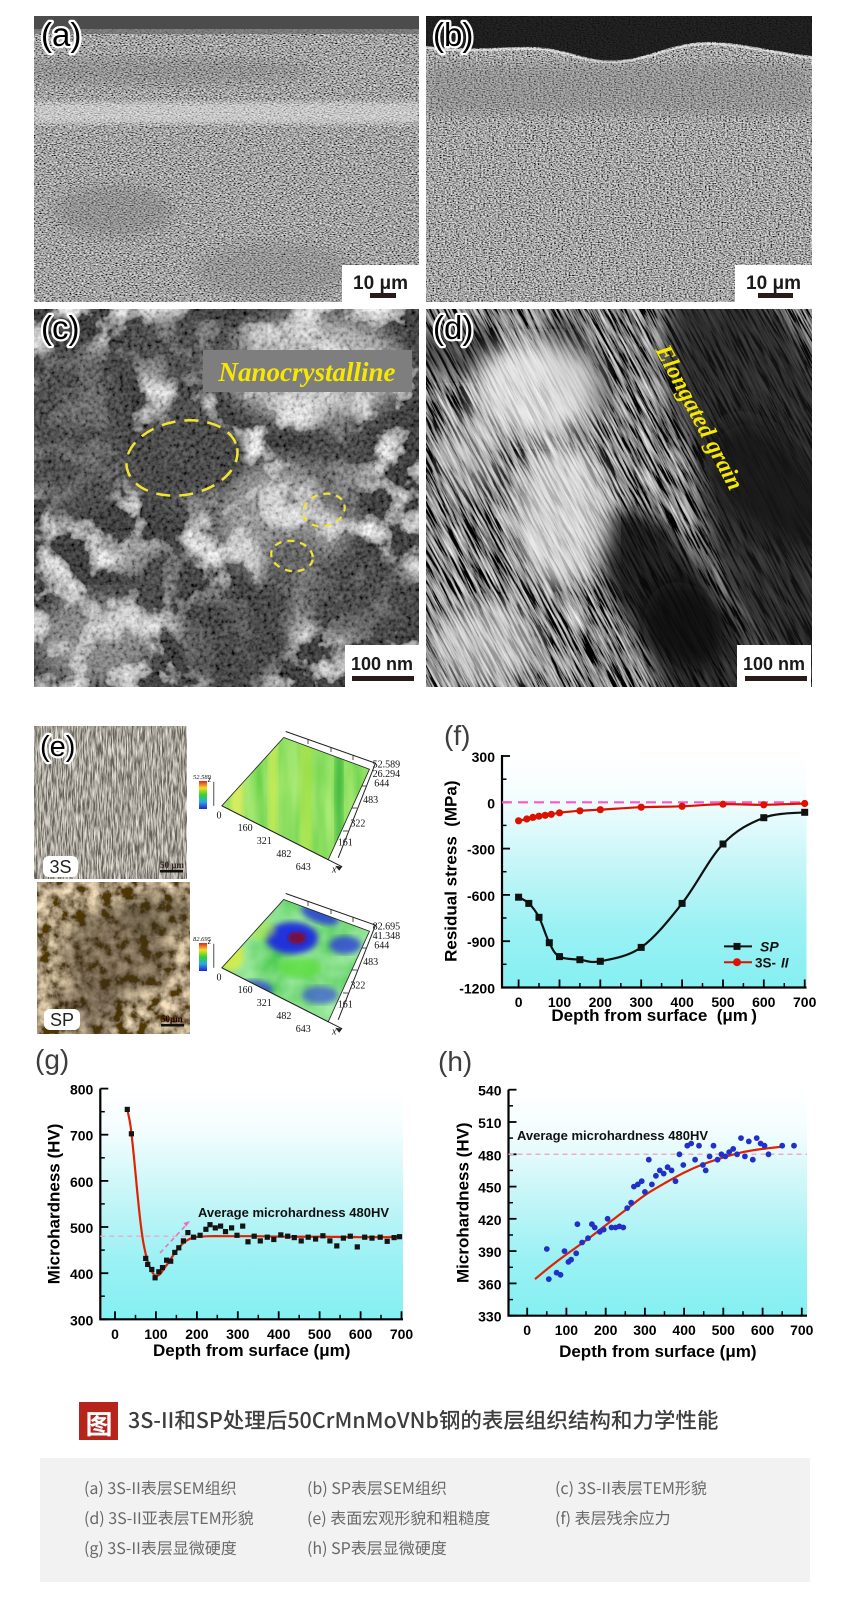 The image size is (850, 1601). I want to click on svg-text: 510, so click(490, 1123).